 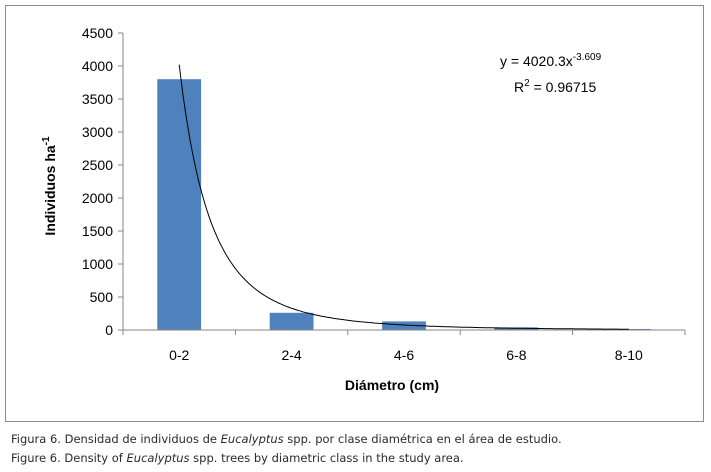 I want to click on trendline-equation: y = 4020.3x-3.609, so click(x=551, y=60).